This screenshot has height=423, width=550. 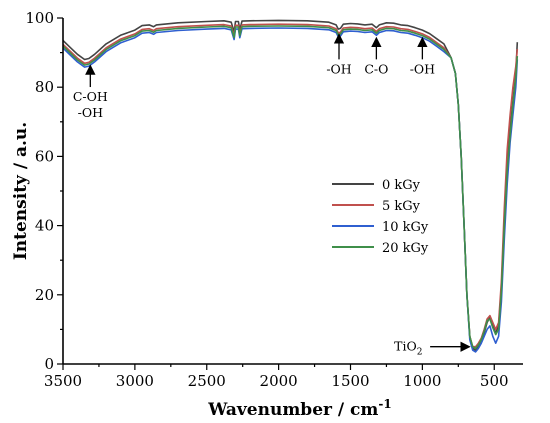 What do you see at coordinates (401, 185) in the screenshot?
I see `legend-label: 0 kGy` at bounding box center [401, 185].